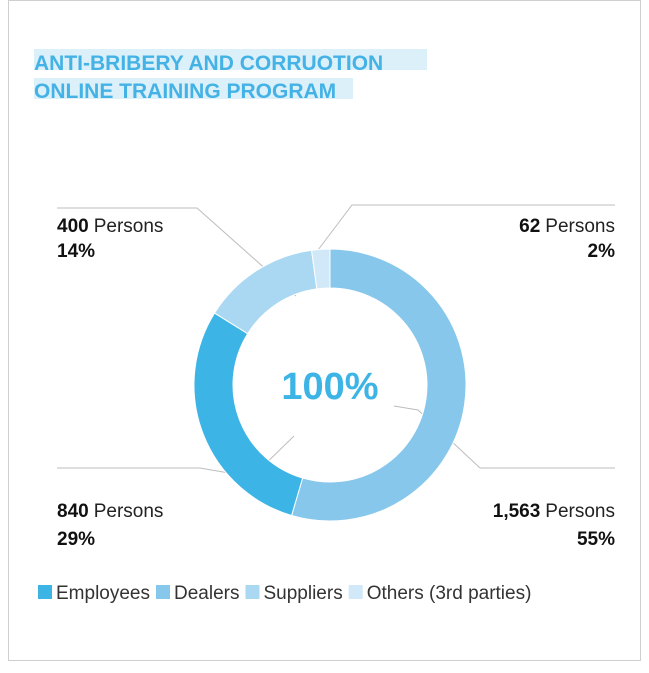  Describe the element at coordinates (517, 511) in the screenshot. I see `value-label: 1,563` at that location.